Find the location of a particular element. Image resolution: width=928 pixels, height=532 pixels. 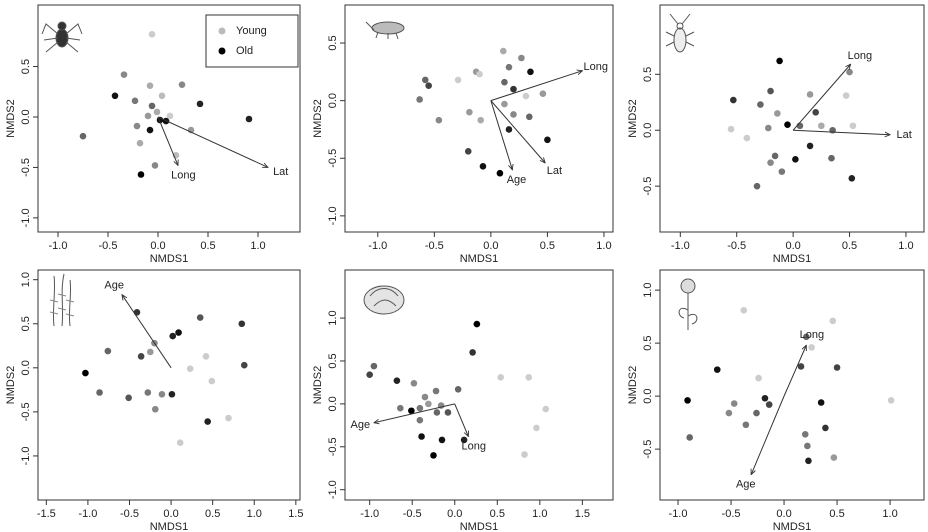

x-tick-label: -1.0 is located at coordinates (678, 514).